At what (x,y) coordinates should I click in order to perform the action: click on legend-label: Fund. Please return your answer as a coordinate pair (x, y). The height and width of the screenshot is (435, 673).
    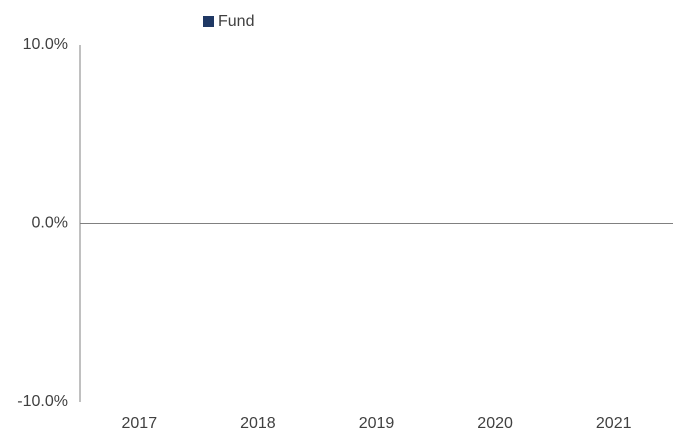
    Looking at the image, I should click on (236, 21).